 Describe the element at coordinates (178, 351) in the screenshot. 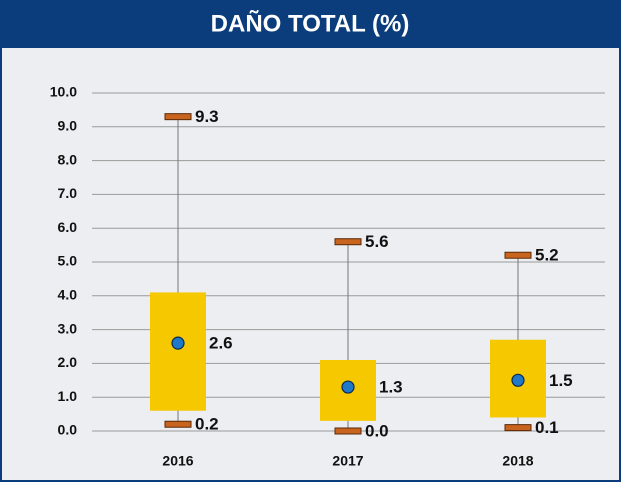

I see `box` at that location.